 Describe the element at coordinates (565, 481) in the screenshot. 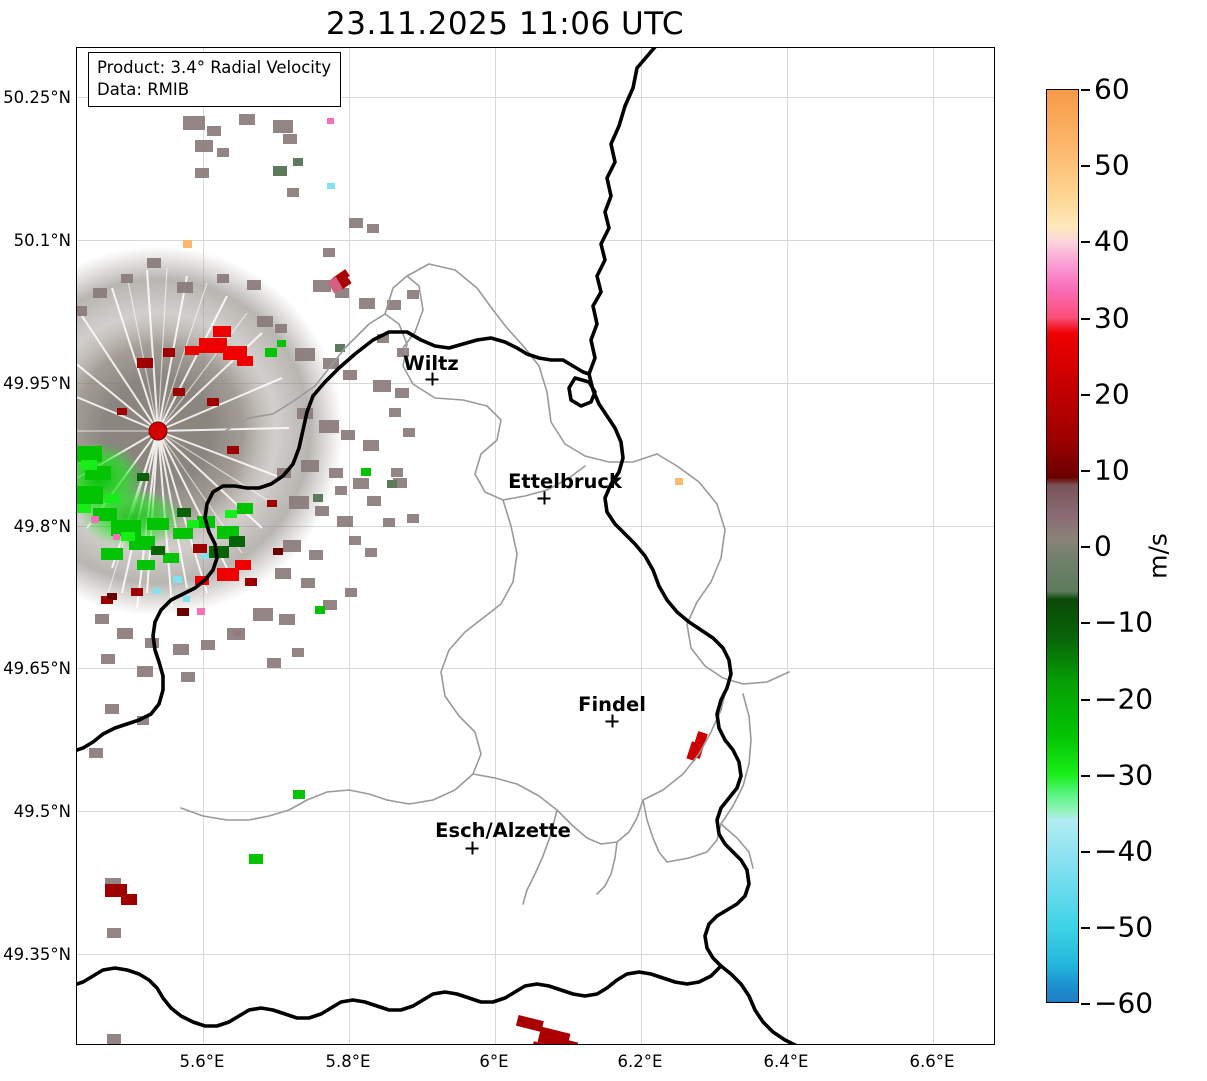

I see `city-label-ettelbruck: Ettelbruck` at that location.